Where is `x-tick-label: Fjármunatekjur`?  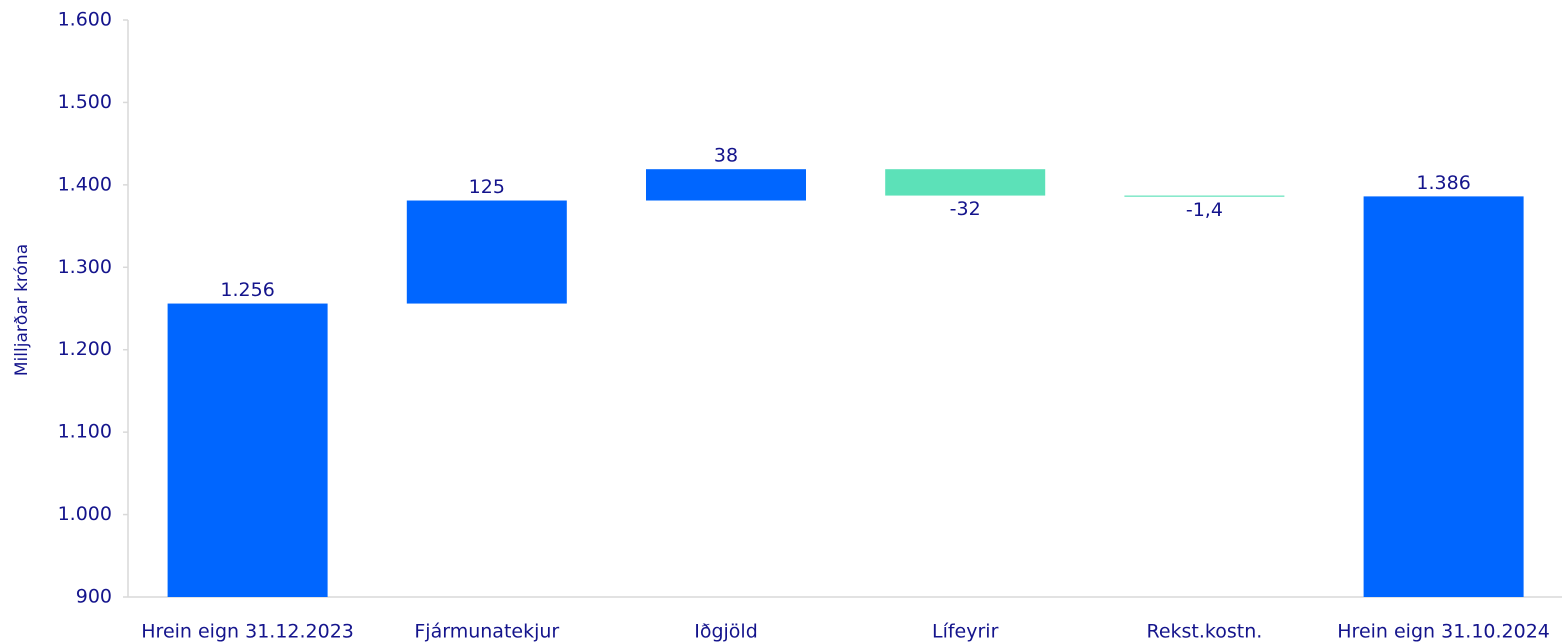
x-tick-label: Fjármunatekjur is located at coordinates (486, 632).